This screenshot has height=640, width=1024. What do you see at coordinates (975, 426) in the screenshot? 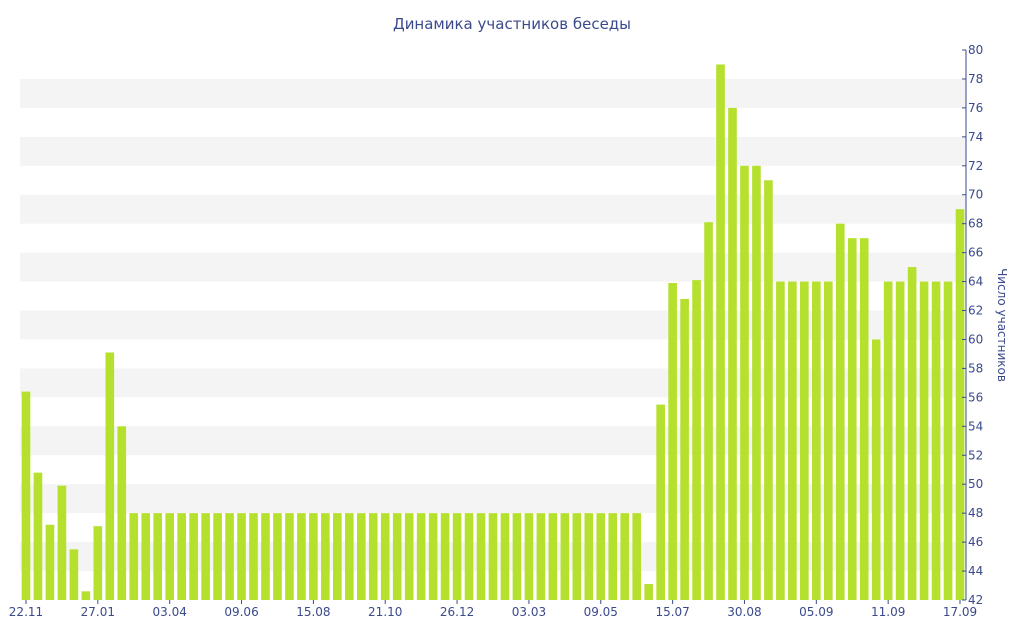
I see `y-tick-label: 54` at bounding box center [975, 426].